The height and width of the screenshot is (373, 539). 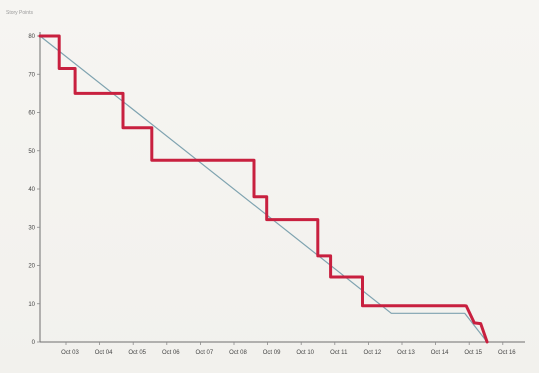 What do you see at coordinates (31, 305) in the screenshot?
I see `y-tick-label: 10` at bounding box center [31, 305].